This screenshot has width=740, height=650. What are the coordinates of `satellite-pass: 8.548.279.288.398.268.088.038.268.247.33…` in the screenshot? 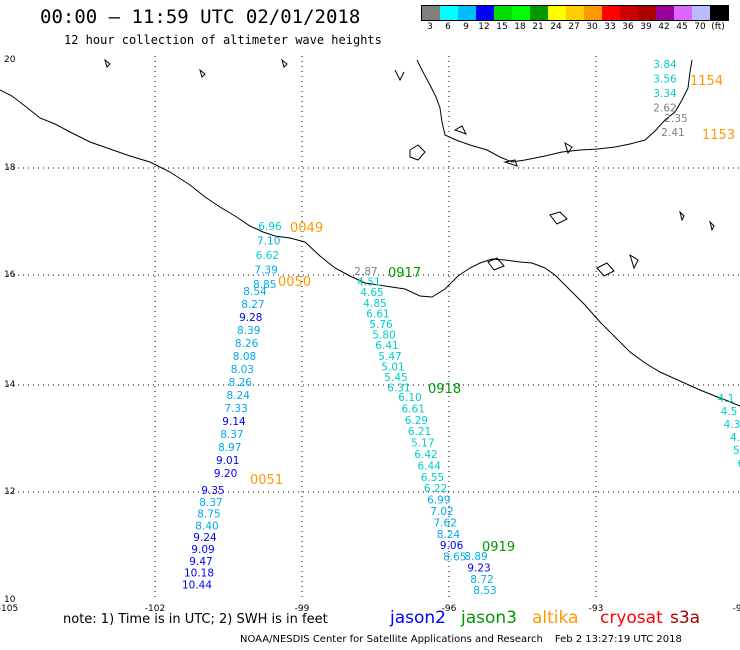 It's located at (262, 377).